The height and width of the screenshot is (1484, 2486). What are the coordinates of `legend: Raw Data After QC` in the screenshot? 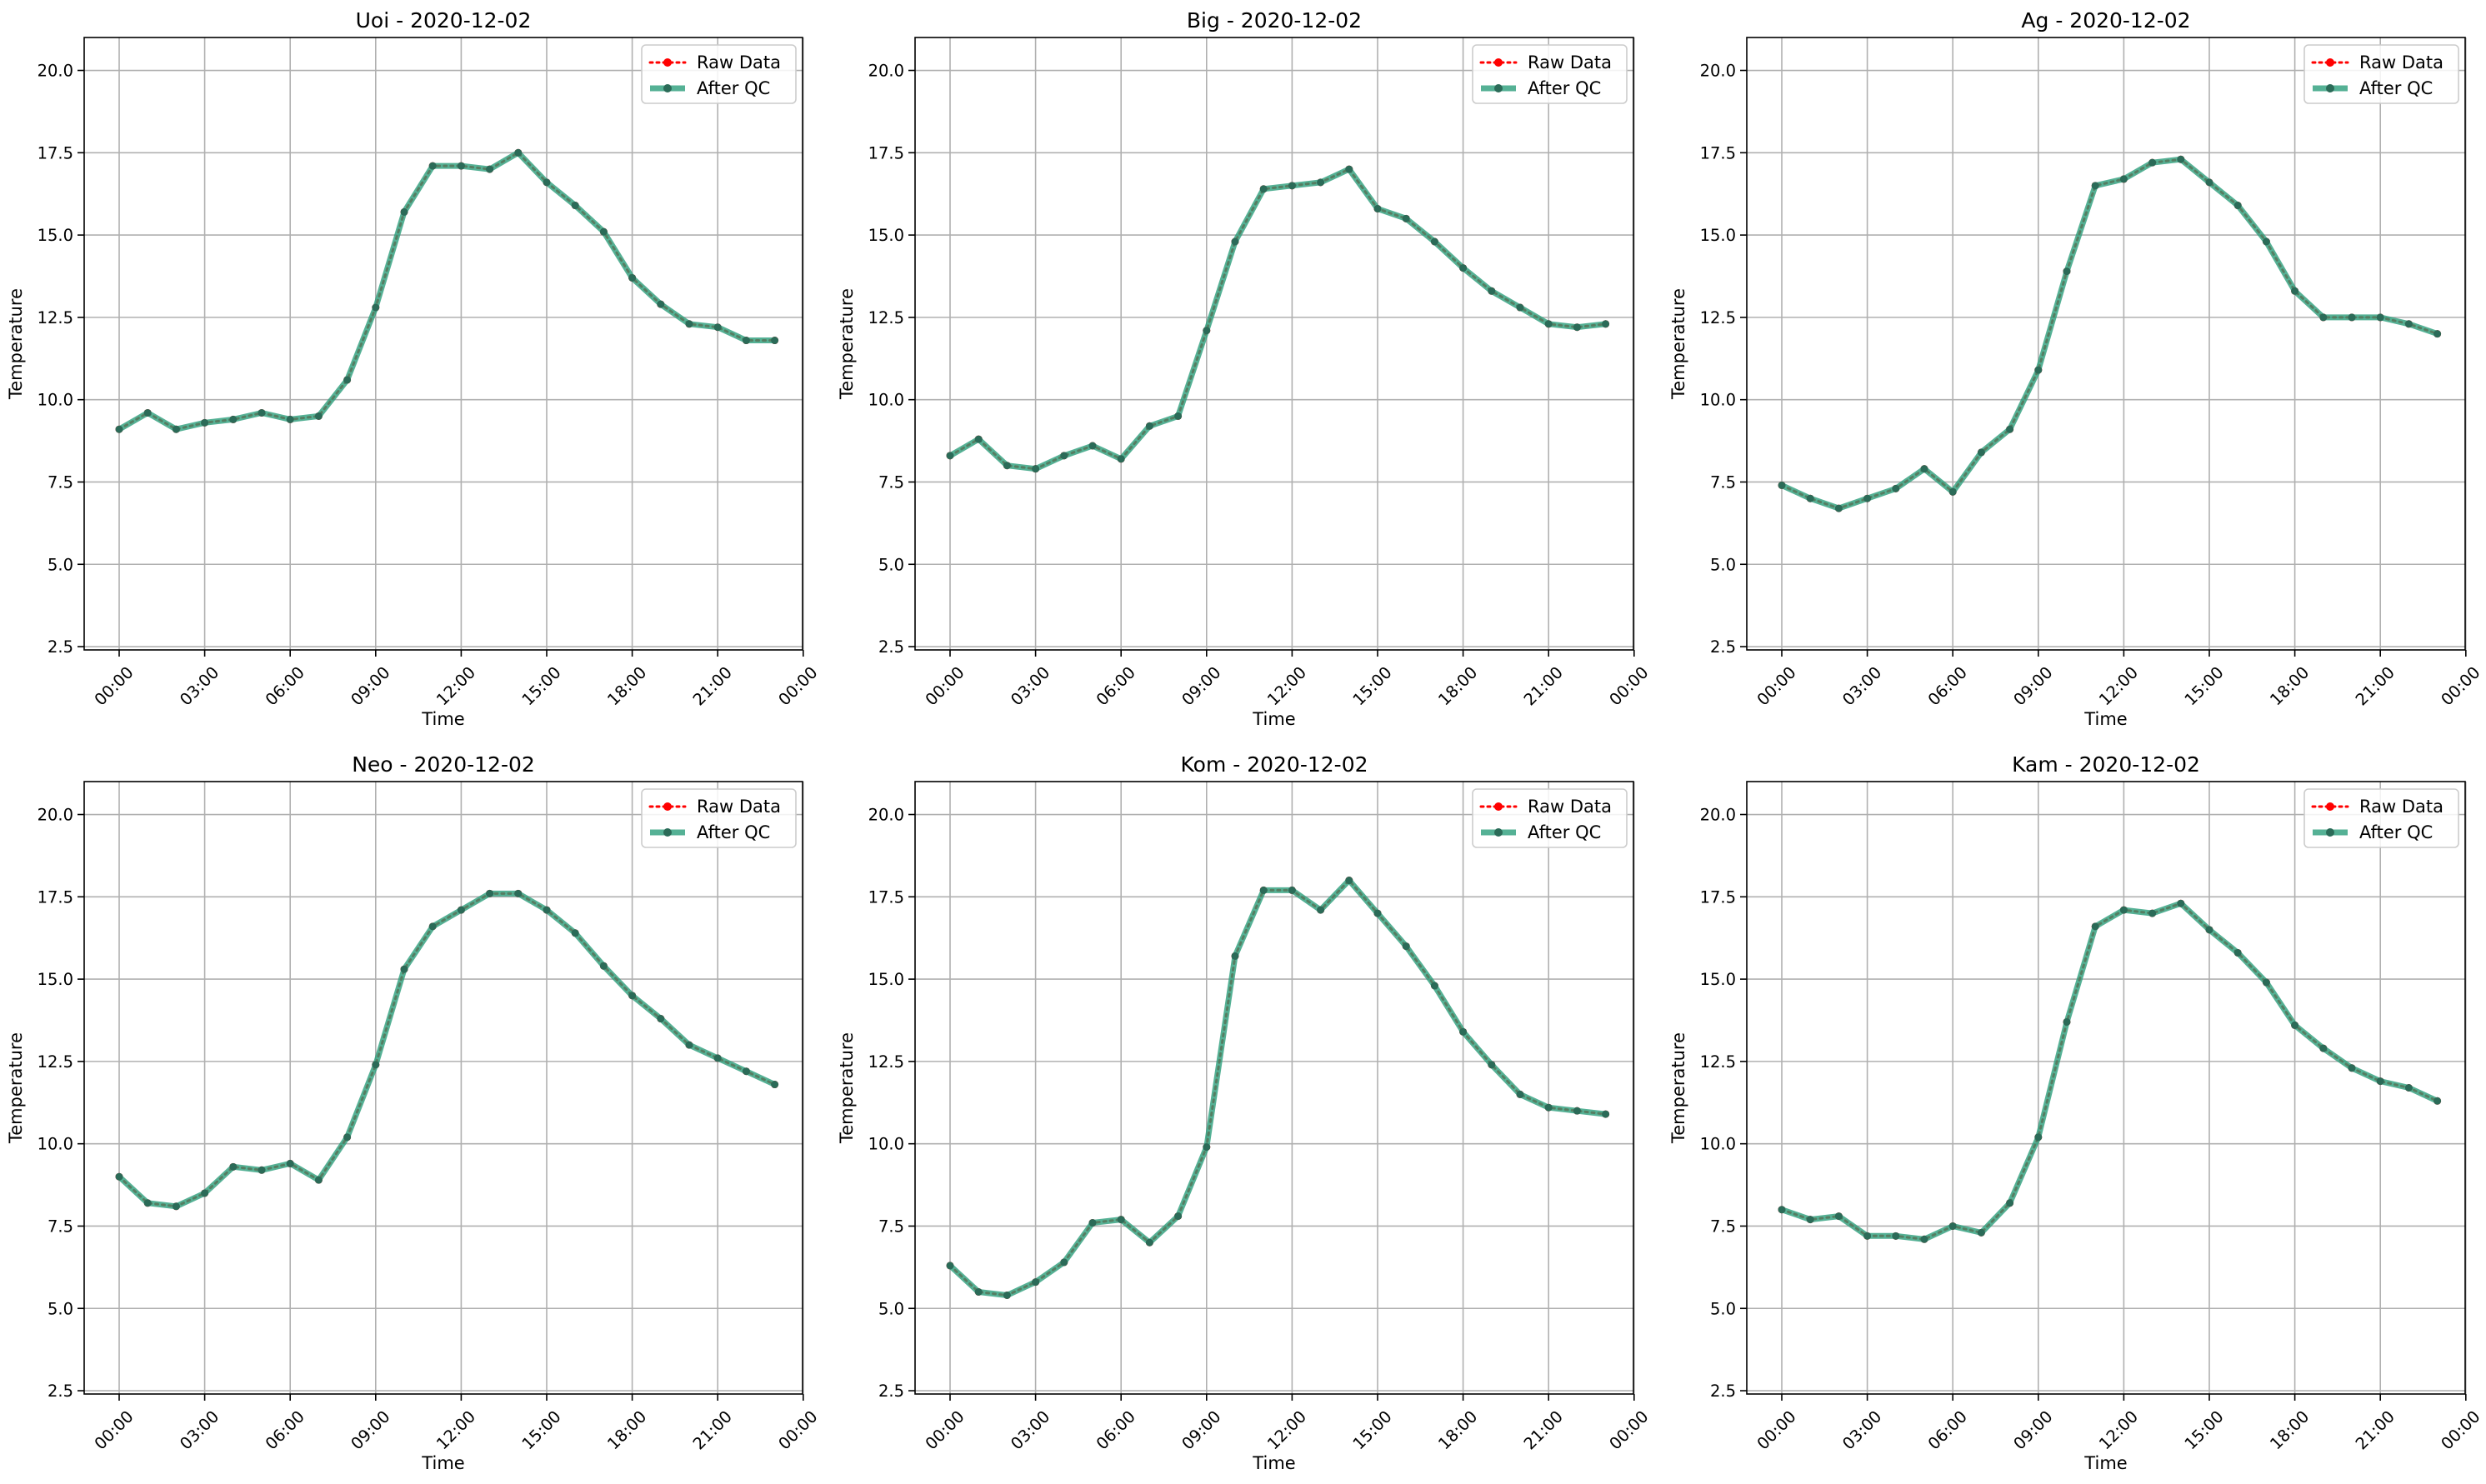 It's located at (719, 818).